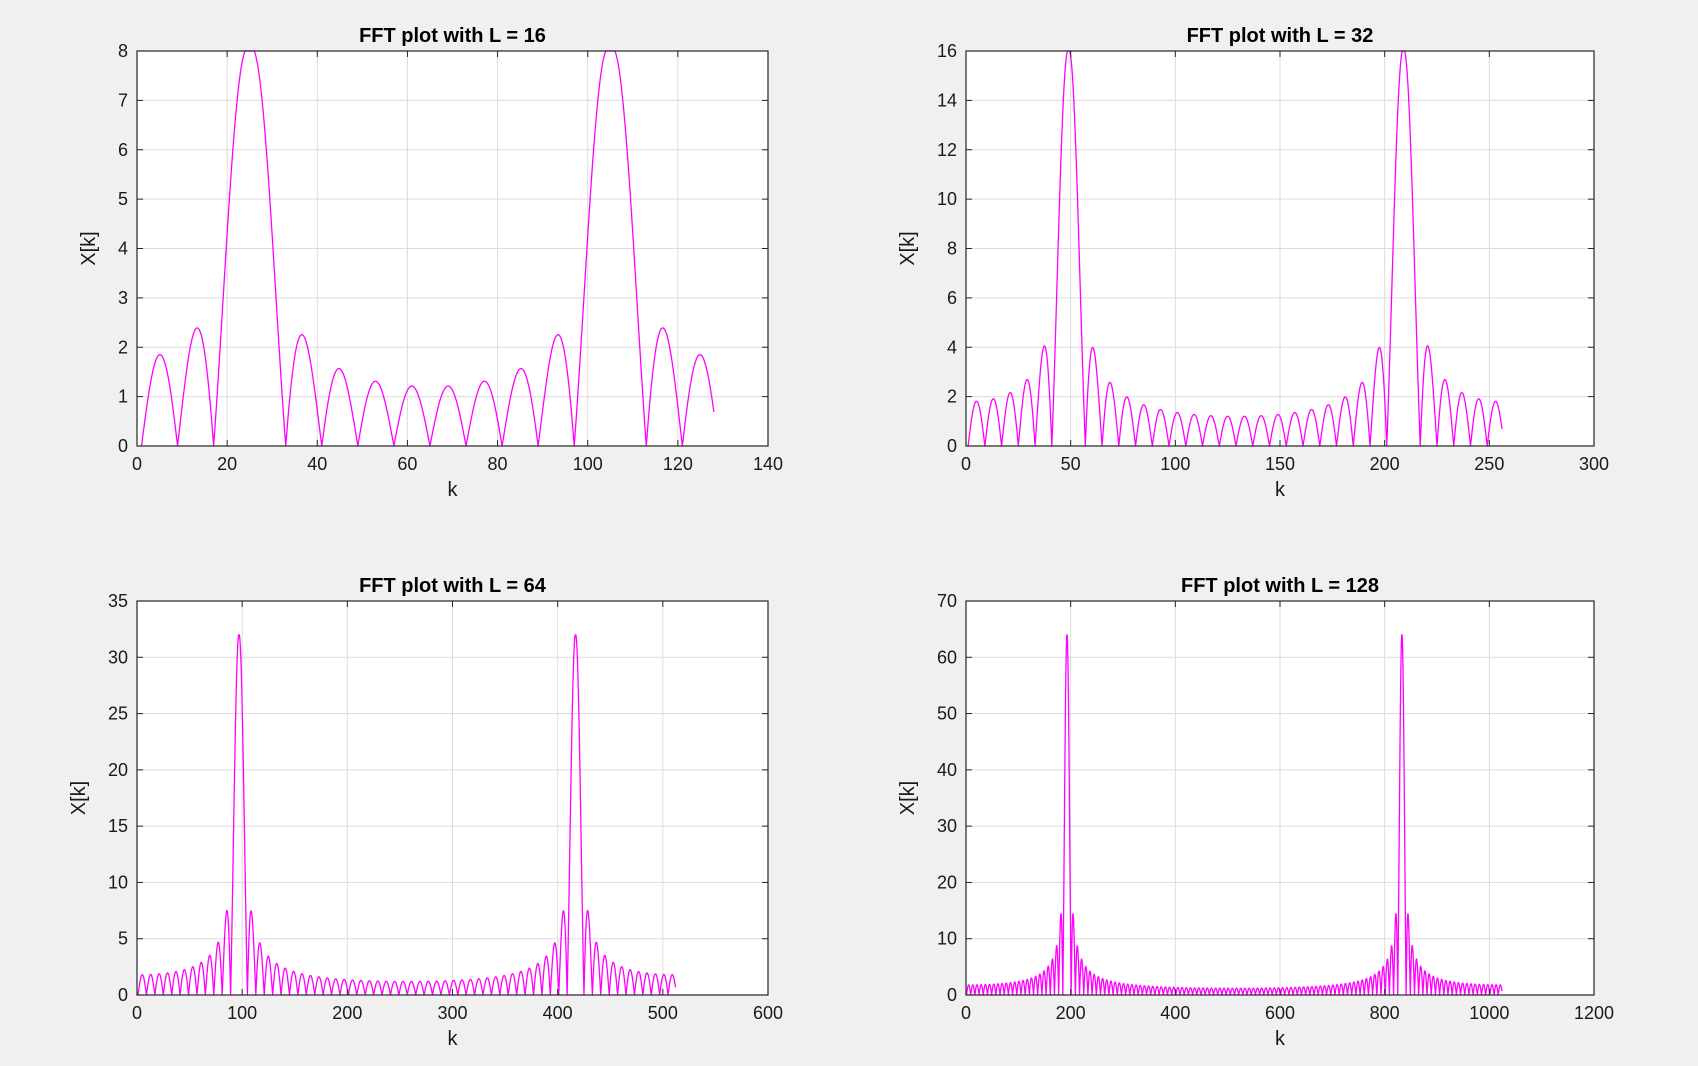 This screenshot has width=1698, height=1066. Describe the element at coordinates (947, 601) in the screenshot. I see `y-tick-label: 70` at that location.